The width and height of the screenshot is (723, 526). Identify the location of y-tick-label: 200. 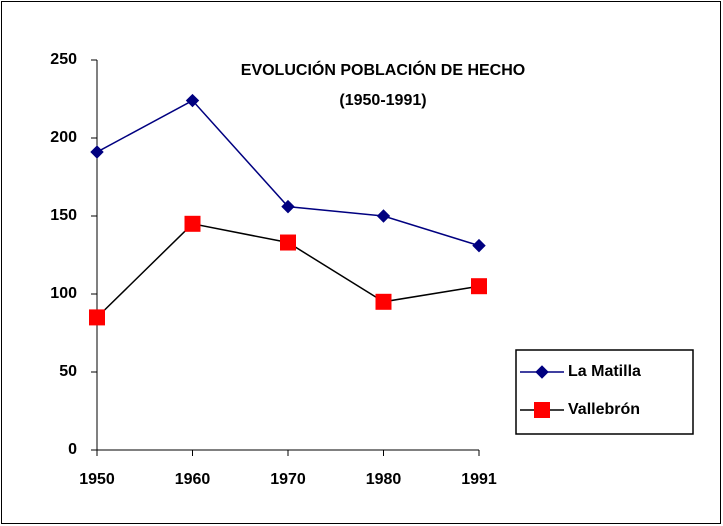
(63, 137).